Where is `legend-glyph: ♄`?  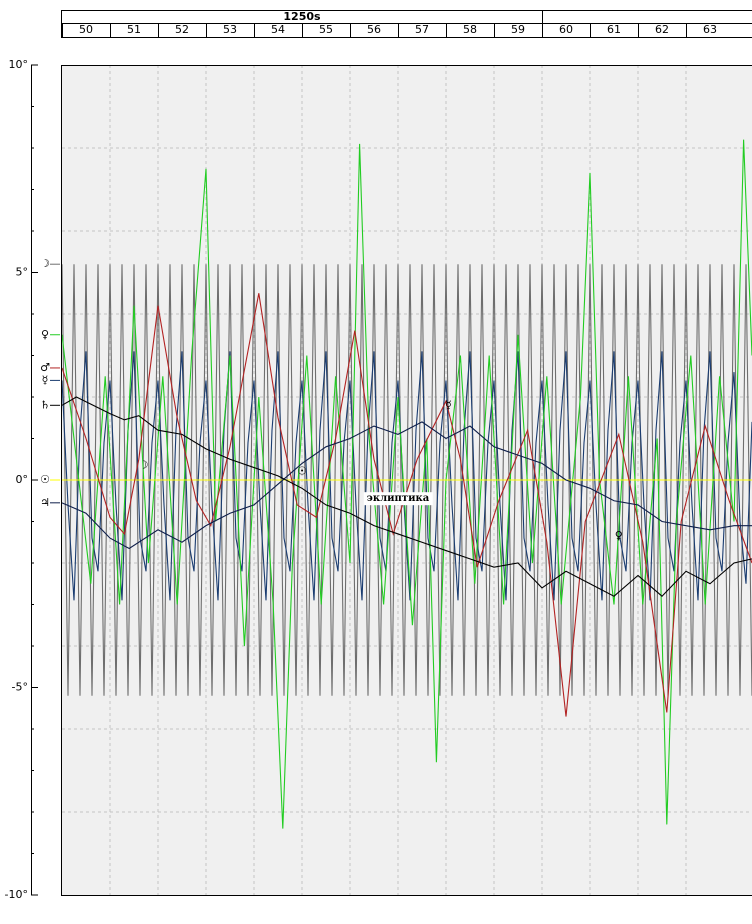
legend-glyph: ♄ is located at coordinates (45, 404).